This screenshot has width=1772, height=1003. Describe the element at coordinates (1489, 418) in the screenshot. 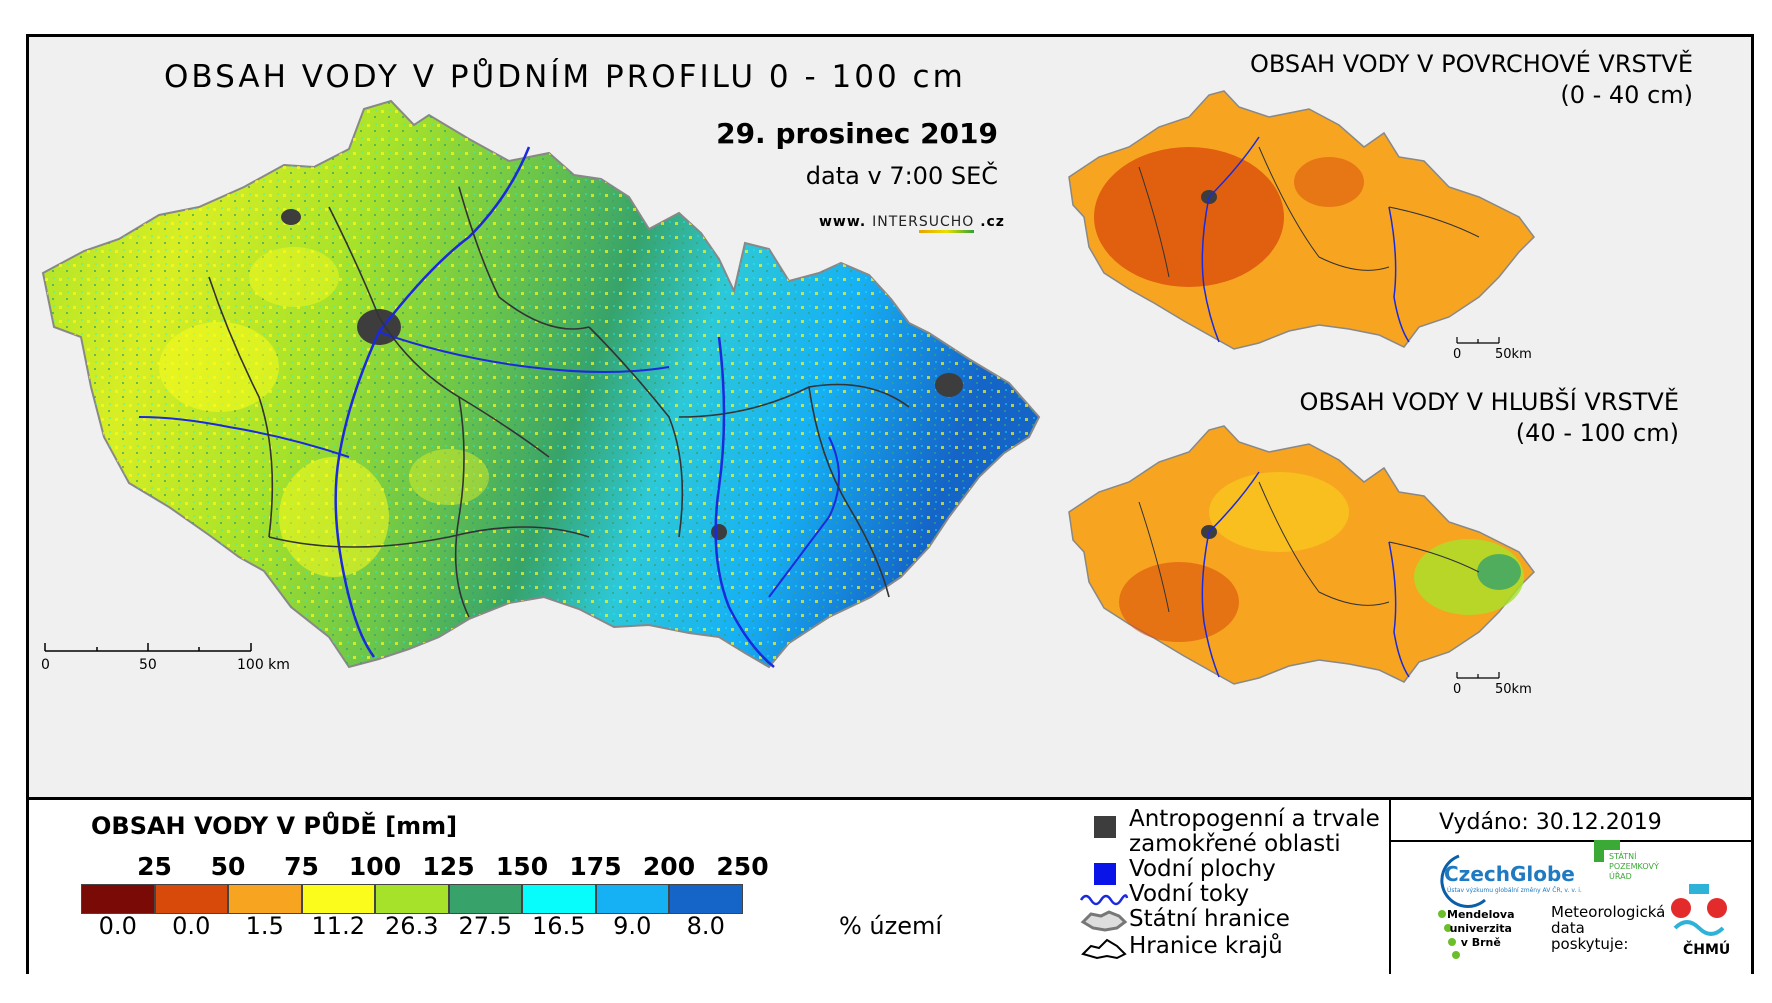

I see `bottom-map-title-block: OBSAH VODY V HLUBŠÍ VRSTVĚ (40 - 100 cm)` at that location.